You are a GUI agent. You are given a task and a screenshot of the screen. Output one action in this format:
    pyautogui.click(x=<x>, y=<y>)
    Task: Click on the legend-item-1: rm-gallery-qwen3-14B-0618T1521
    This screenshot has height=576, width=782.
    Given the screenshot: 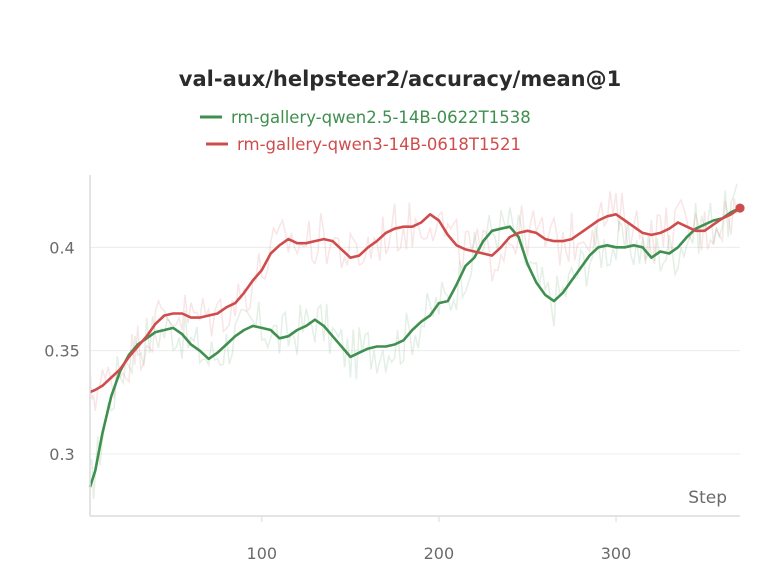 What is the action you would take?
    pyautogui.click(x=363, y=144)
    